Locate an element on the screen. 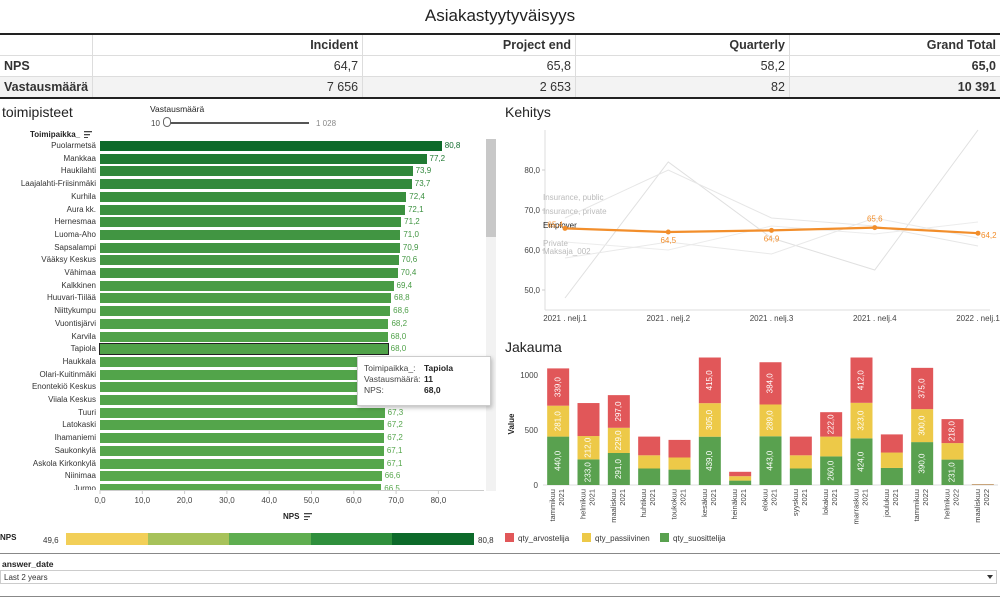 The height and width of the screenshot is (598, 1000). summary-row-nps: NPS 64,7 65,8 58,2 65,0 is located at coordinates (500, 66).